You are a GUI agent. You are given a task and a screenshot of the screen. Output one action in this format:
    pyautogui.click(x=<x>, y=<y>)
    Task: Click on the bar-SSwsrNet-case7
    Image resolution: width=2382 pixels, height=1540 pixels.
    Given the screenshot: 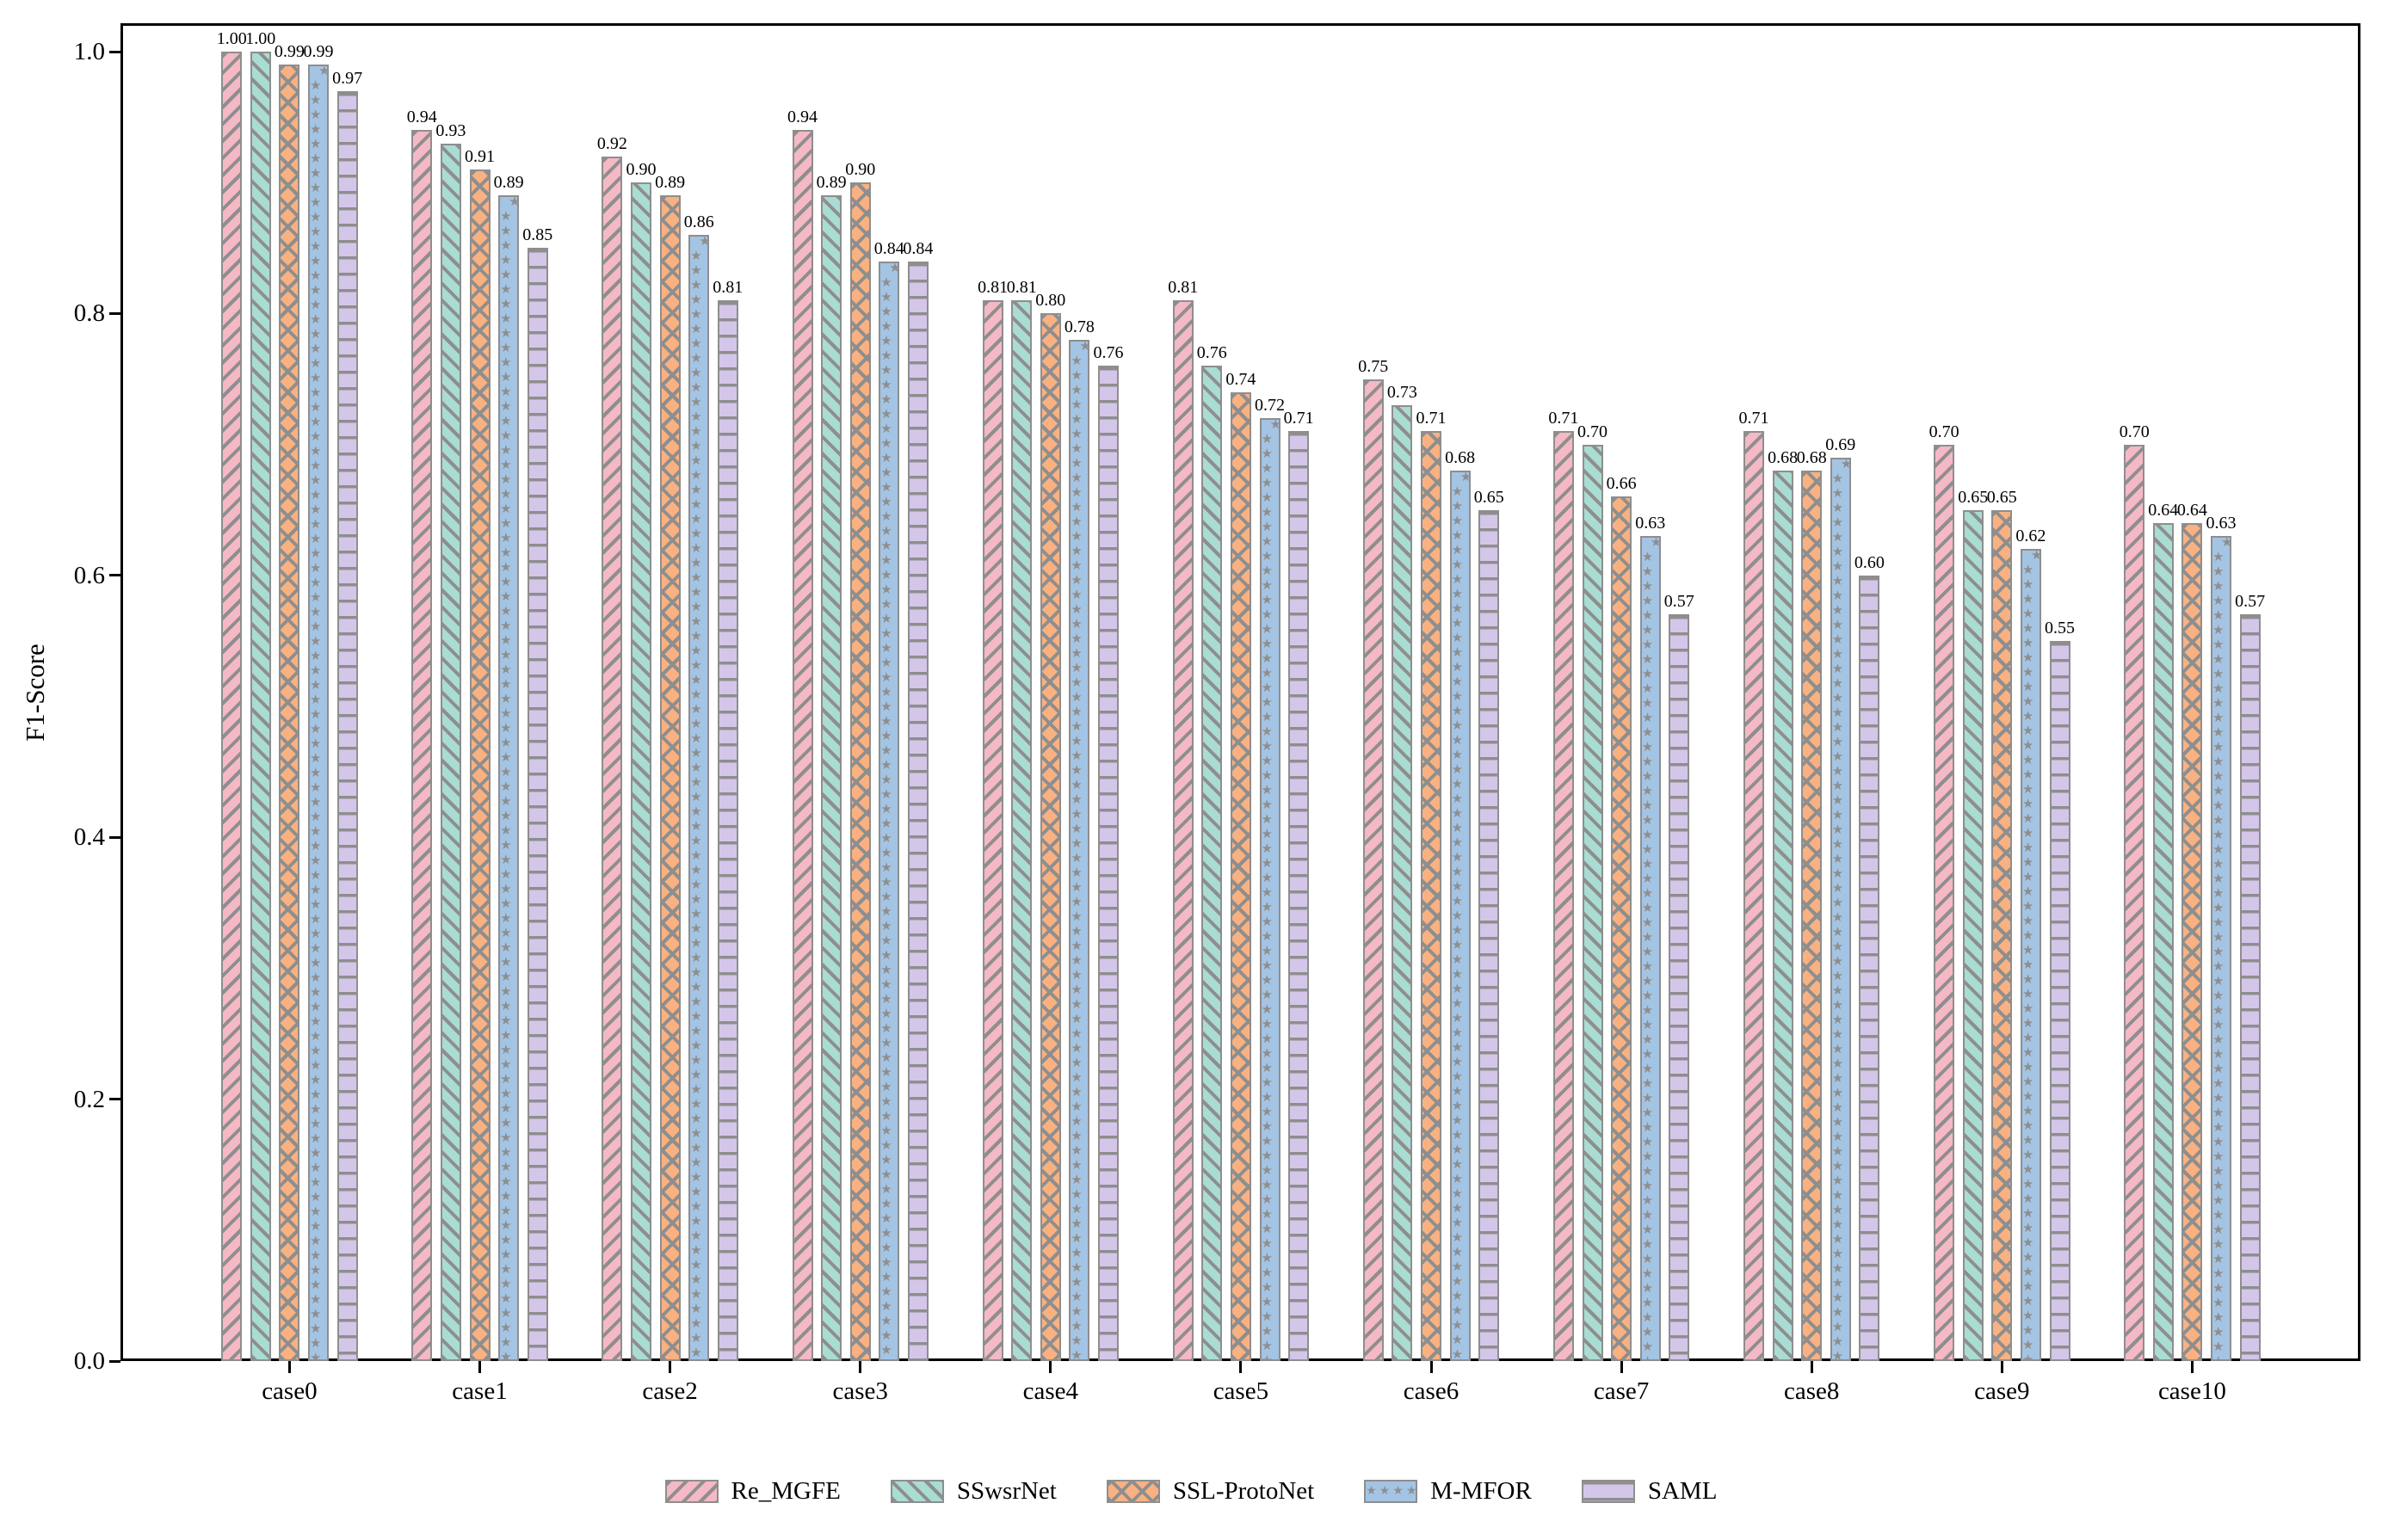 What is the action you would take?
    pyautogui.click(x=1592, y=902)
    